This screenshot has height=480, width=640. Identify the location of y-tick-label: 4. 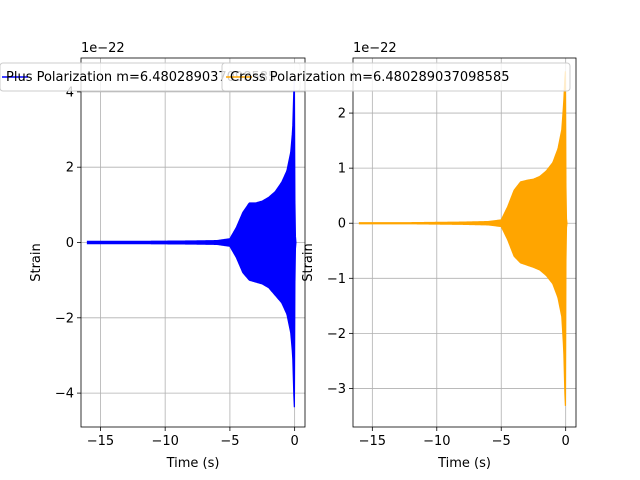
(70, 92).